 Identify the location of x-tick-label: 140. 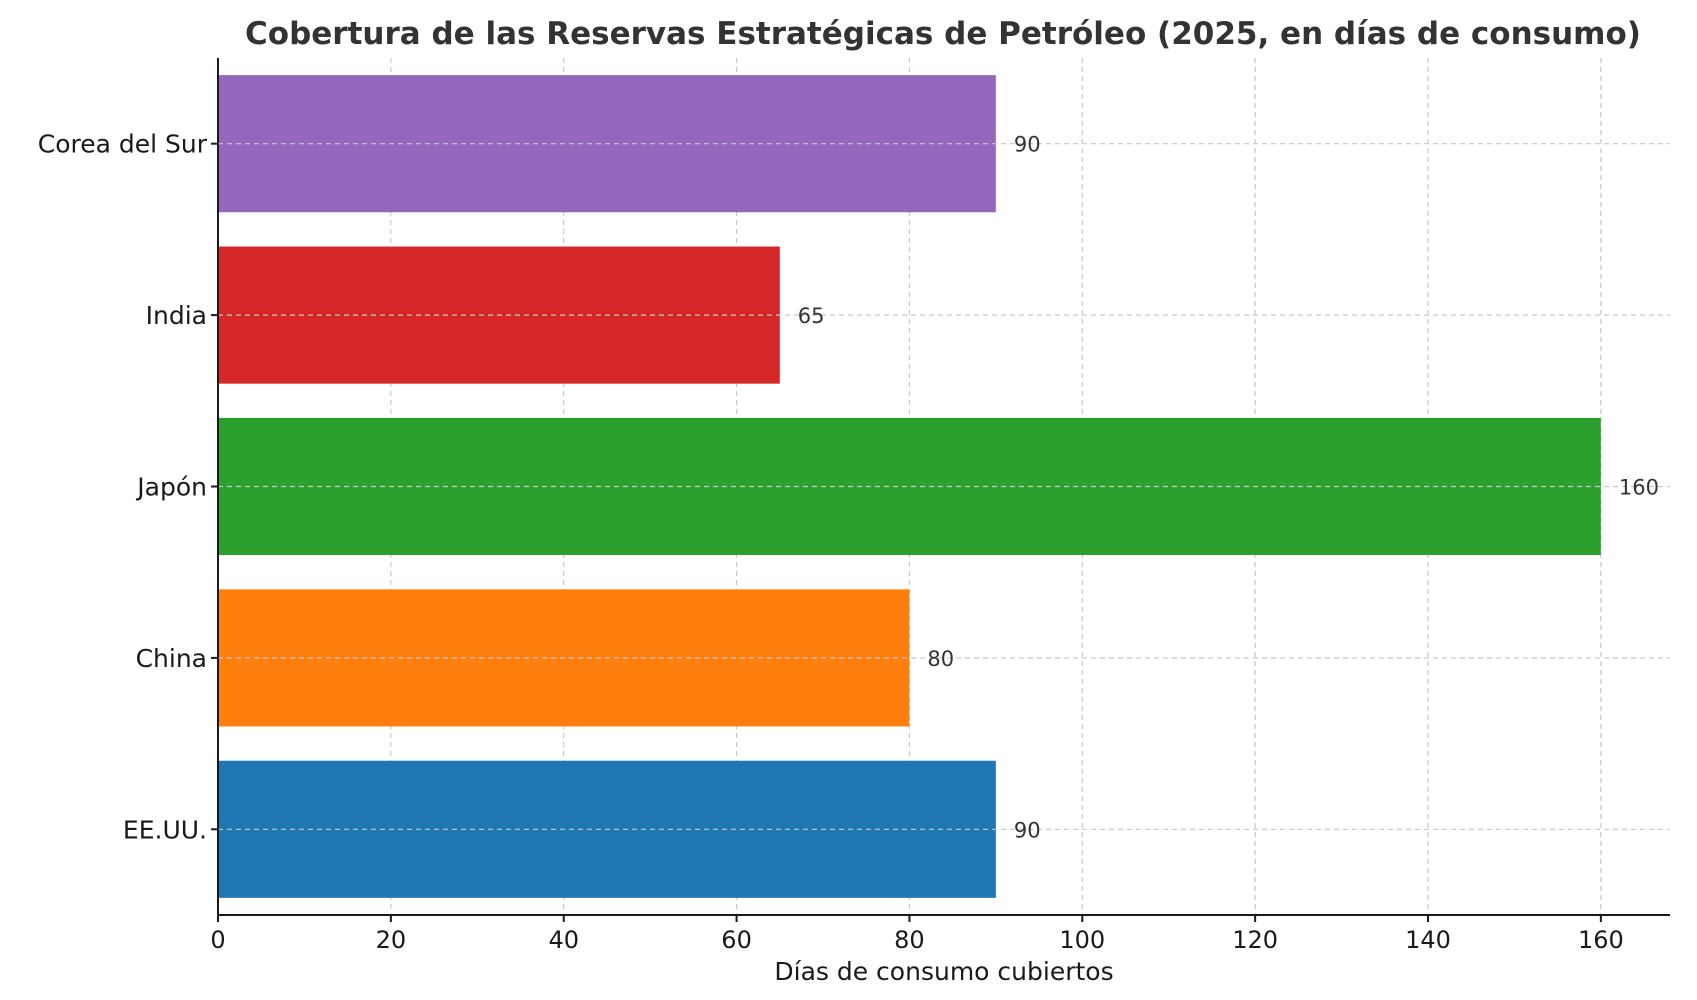
(1428, 940).